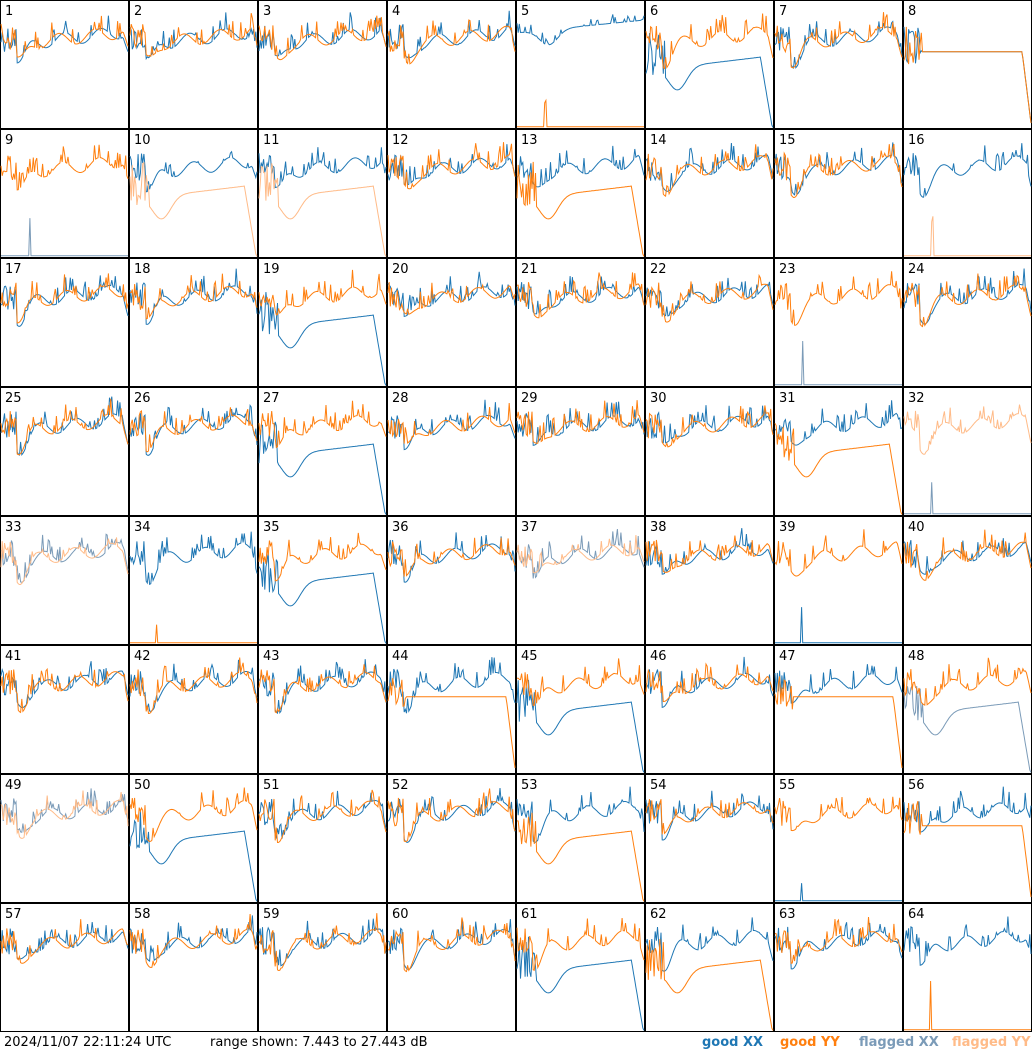  I want to click on panel-number: 35, so click(271, 527).